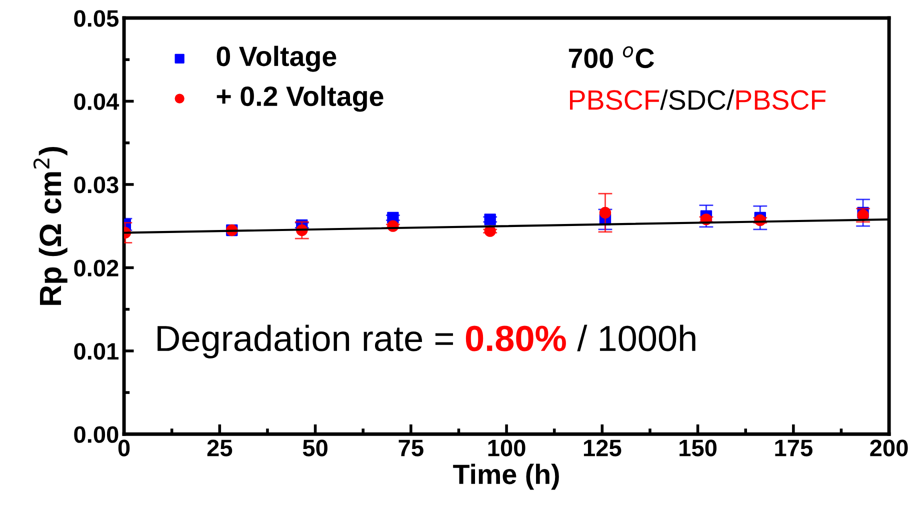 This screenshot has height=515, width=914. Describe the element at coordinates (889, 448) in the screenshot. I see `x-tick-label: 200` at that location.